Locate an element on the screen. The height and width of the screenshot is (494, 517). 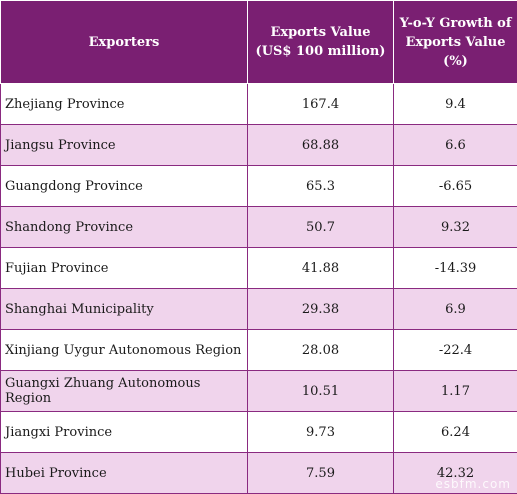
exports-value-cell: 28.08 is located at coordinates (321, 350).